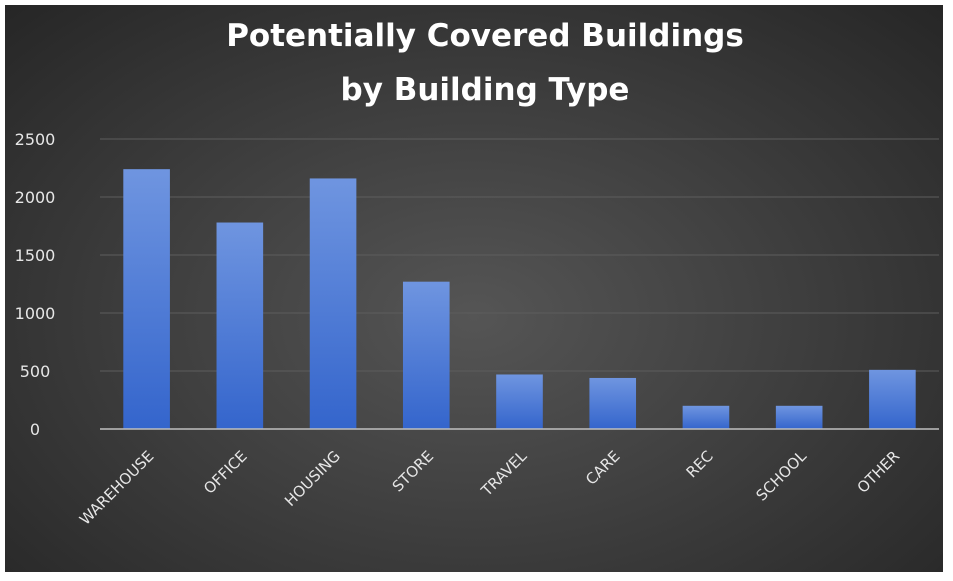 Image resolution: width=953 pixels, height=581 pixels. I want to click on y-axis-ticks: 0 500 1000 1500 2000 2500, so click(35, 284).